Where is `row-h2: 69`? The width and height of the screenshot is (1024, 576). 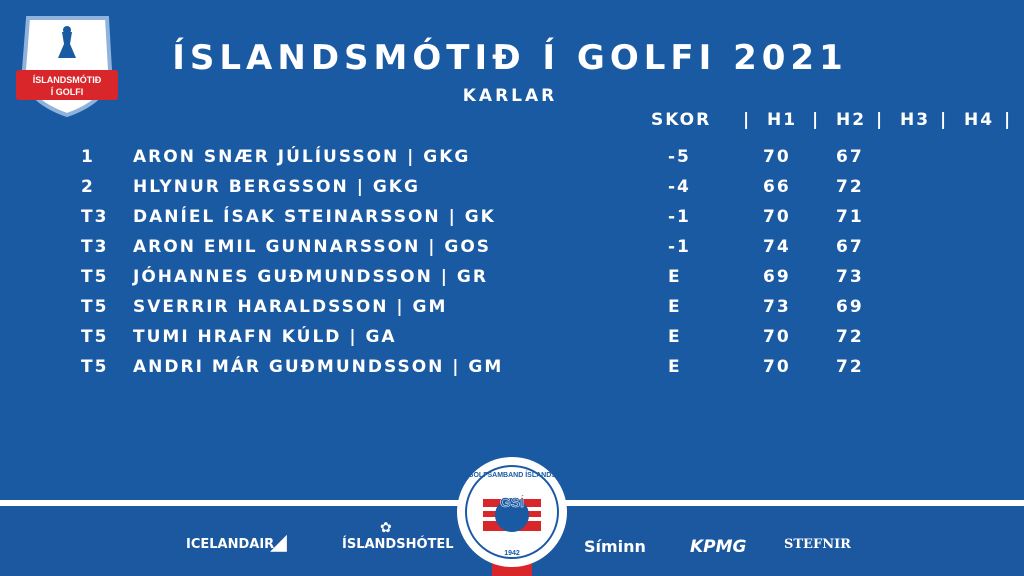
row-h2: 69 is located at coordinates (850, 307).